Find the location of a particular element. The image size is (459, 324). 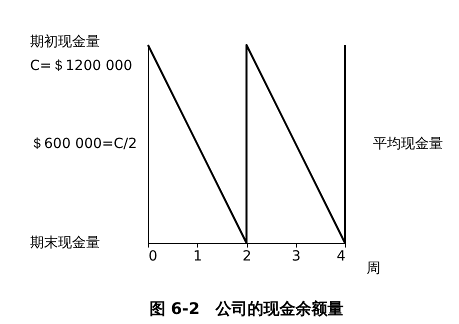

x-tick-label: 0 is located at coordinates (153, 256).